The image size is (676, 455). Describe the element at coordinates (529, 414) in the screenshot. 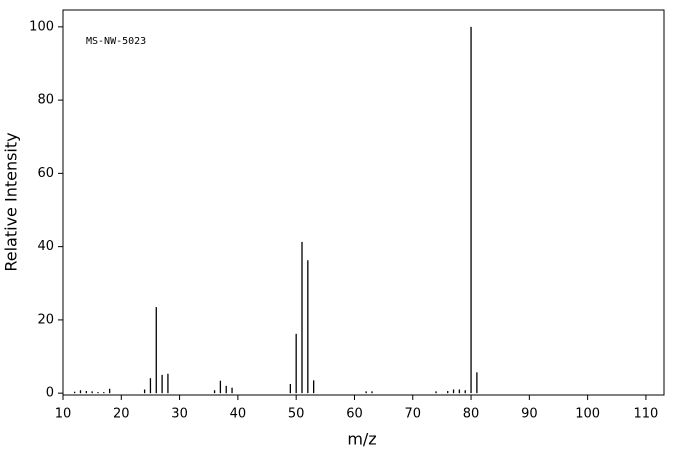

I see `x-tick-label: 90` at that location.